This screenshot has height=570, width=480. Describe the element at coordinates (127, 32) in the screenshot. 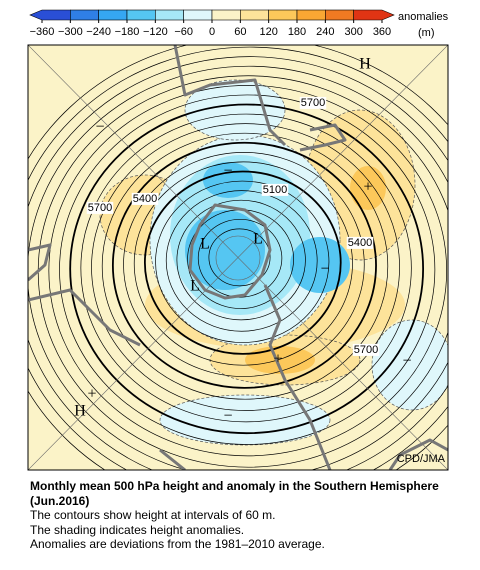

I see `colorbar-tick-label: −180` at that location.